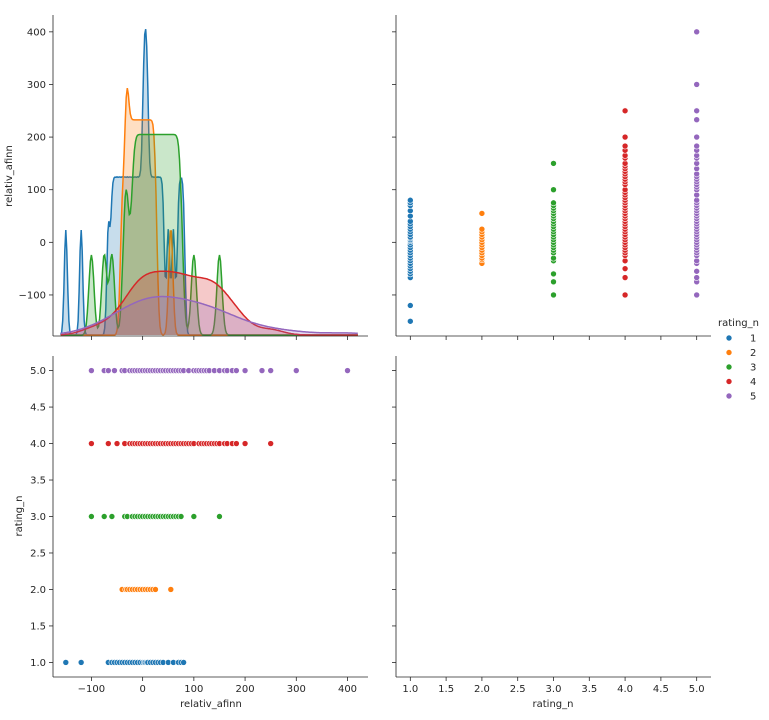  What do you see at coordinates (553, 704) in the screenshot?
I see `x-axis-label-rating-n: rating_n` at bounding box center [553, 704].